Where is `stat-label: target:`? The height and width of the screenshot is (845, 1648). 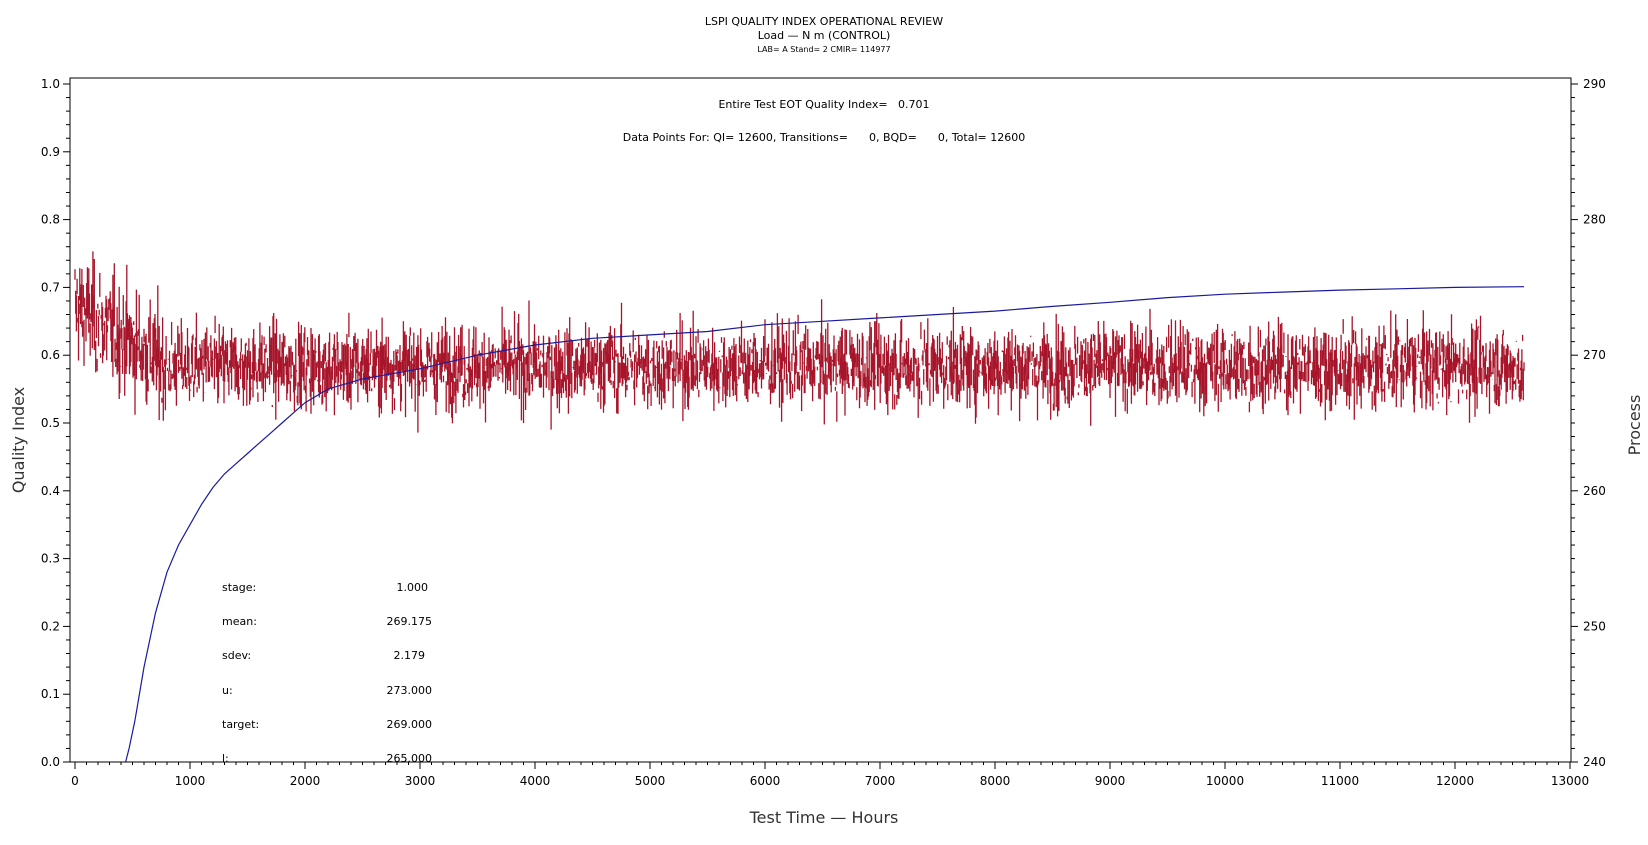
stat-label: target: is located at coordinates (240, 724).